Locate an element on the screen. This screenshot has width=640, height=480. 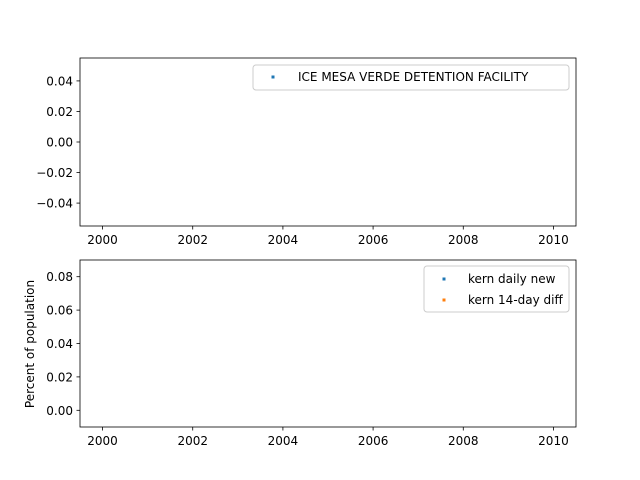
top-legend-label-0: ICE MESA VERDE DETENTION FACILITY is located at coordinates (413, 77).